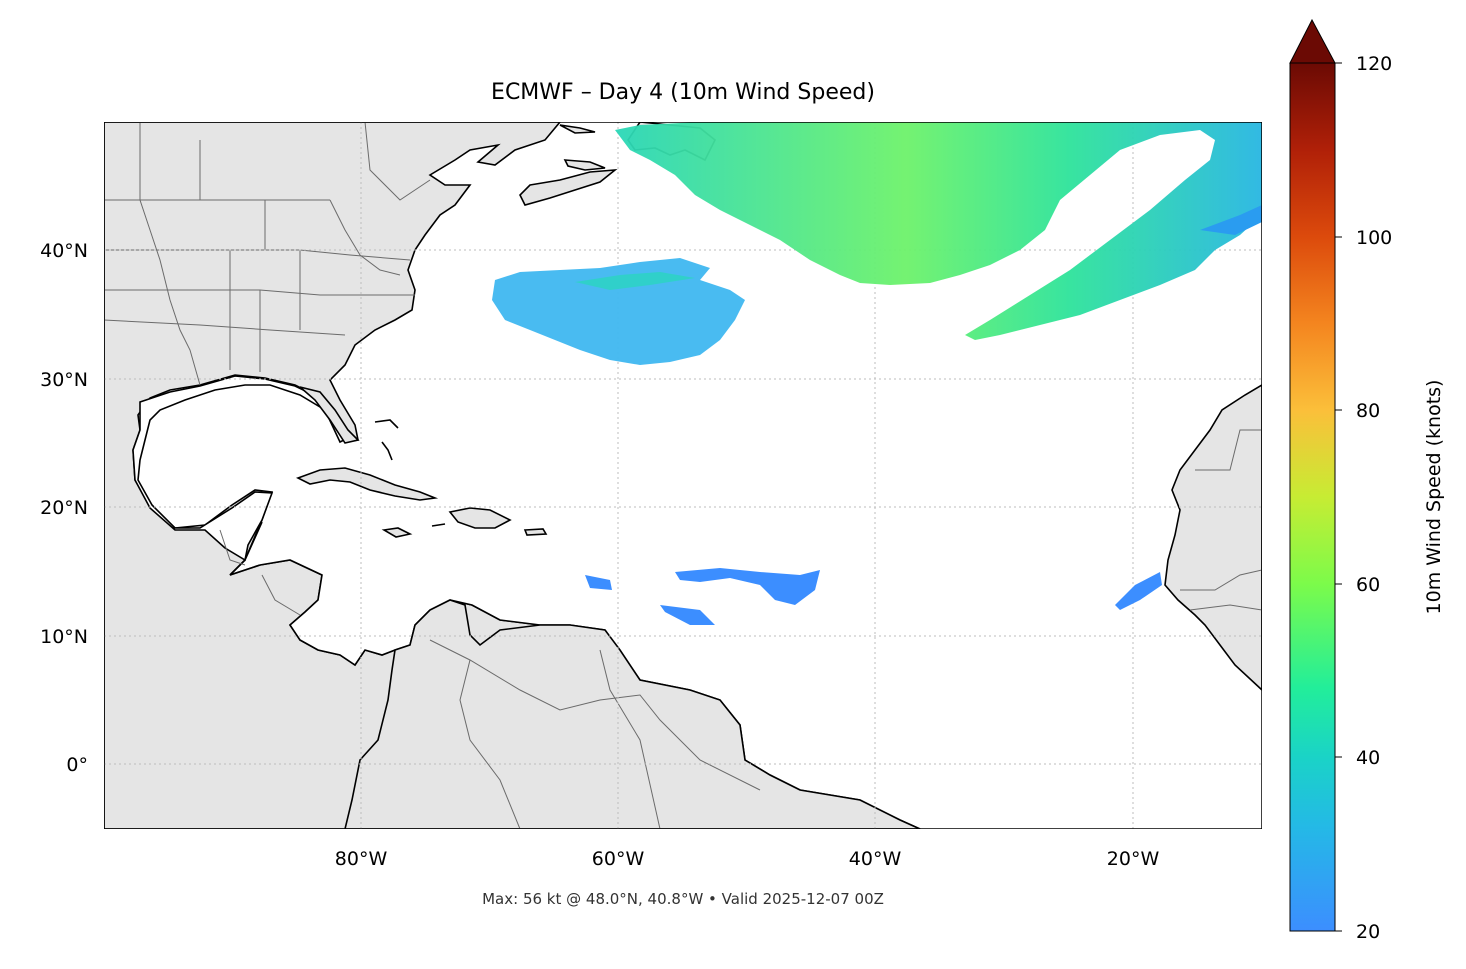 Image resolution: width=1466 pixels, height=969 pixels. Describe the element at coordinates (367, 484) in the screenshot. I see `cuba-island` at that location.